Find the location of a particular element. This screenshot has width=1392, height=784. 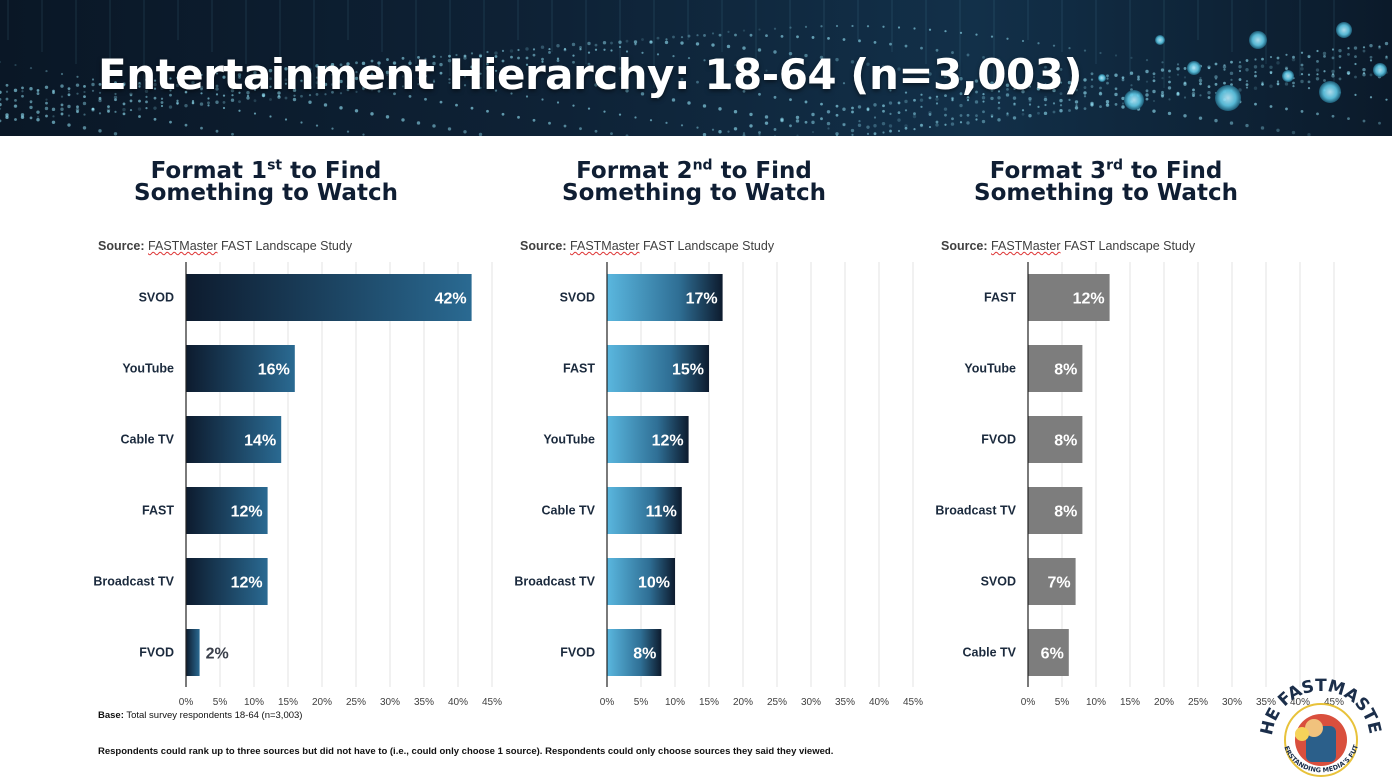

chart3-title-rest: to Find is located at coordinates (1173, 171).